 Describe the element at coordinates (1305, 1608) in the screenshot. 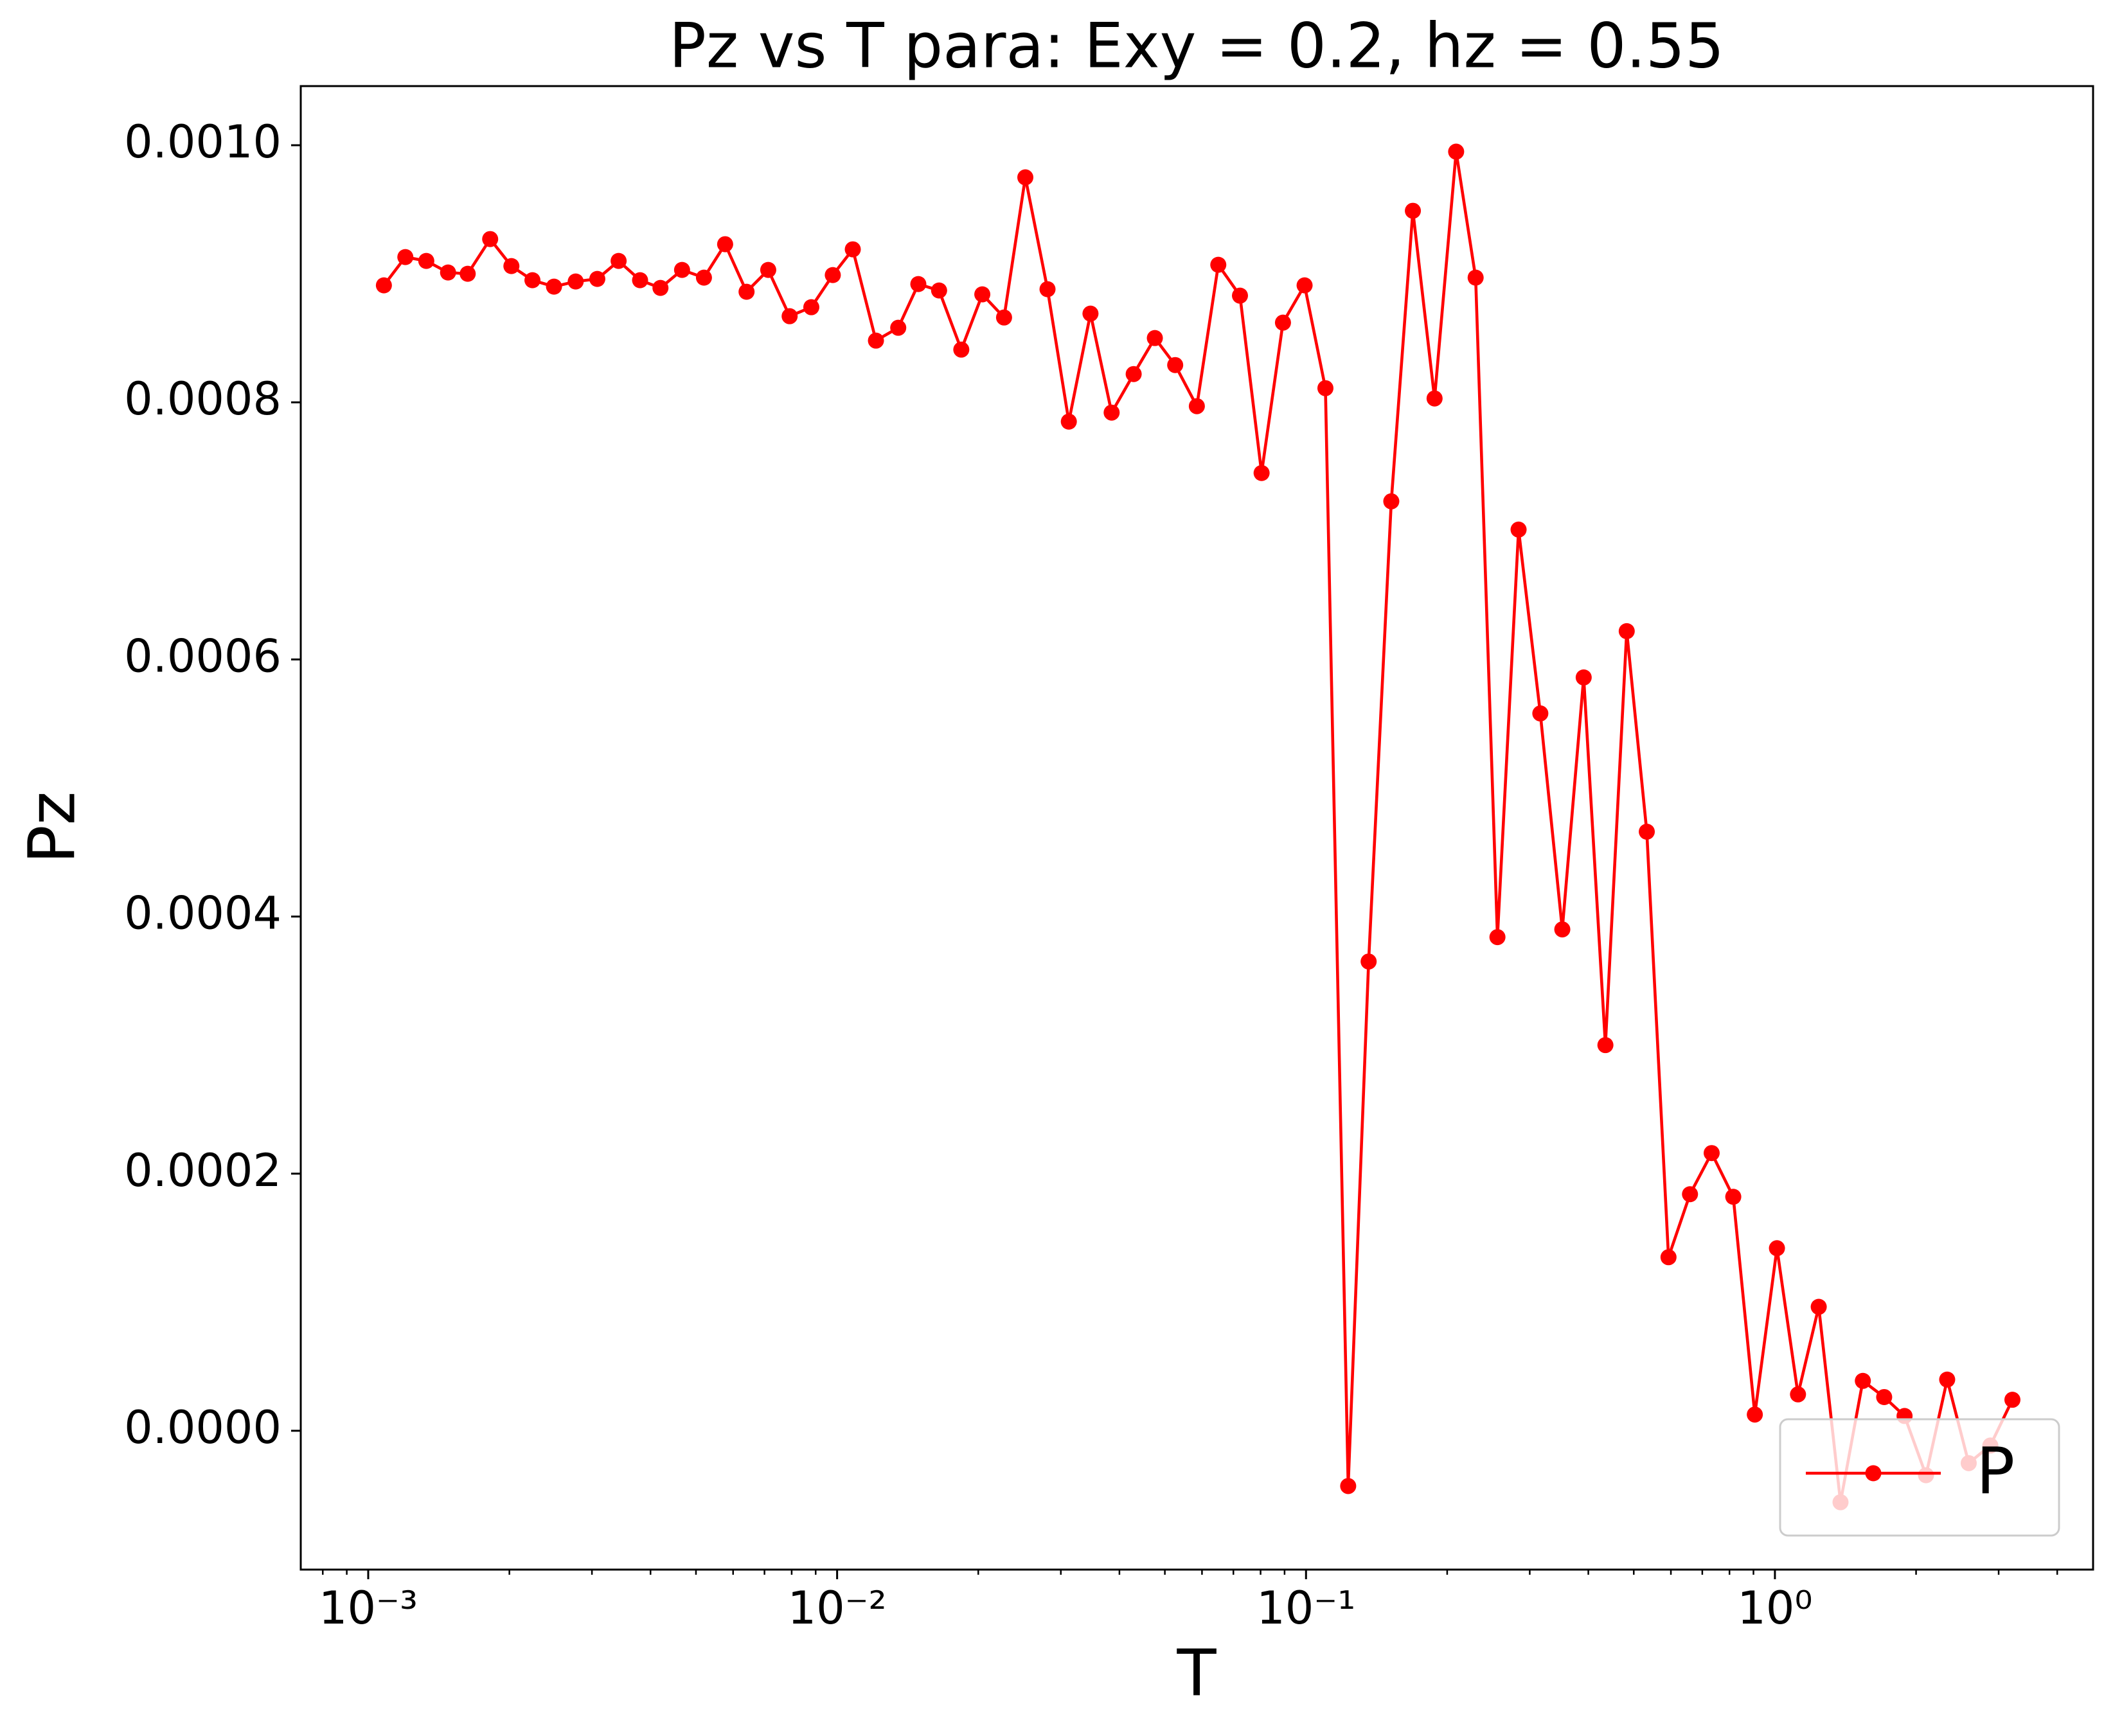

I see `x-tick-label: 10⁻¹` at that location.